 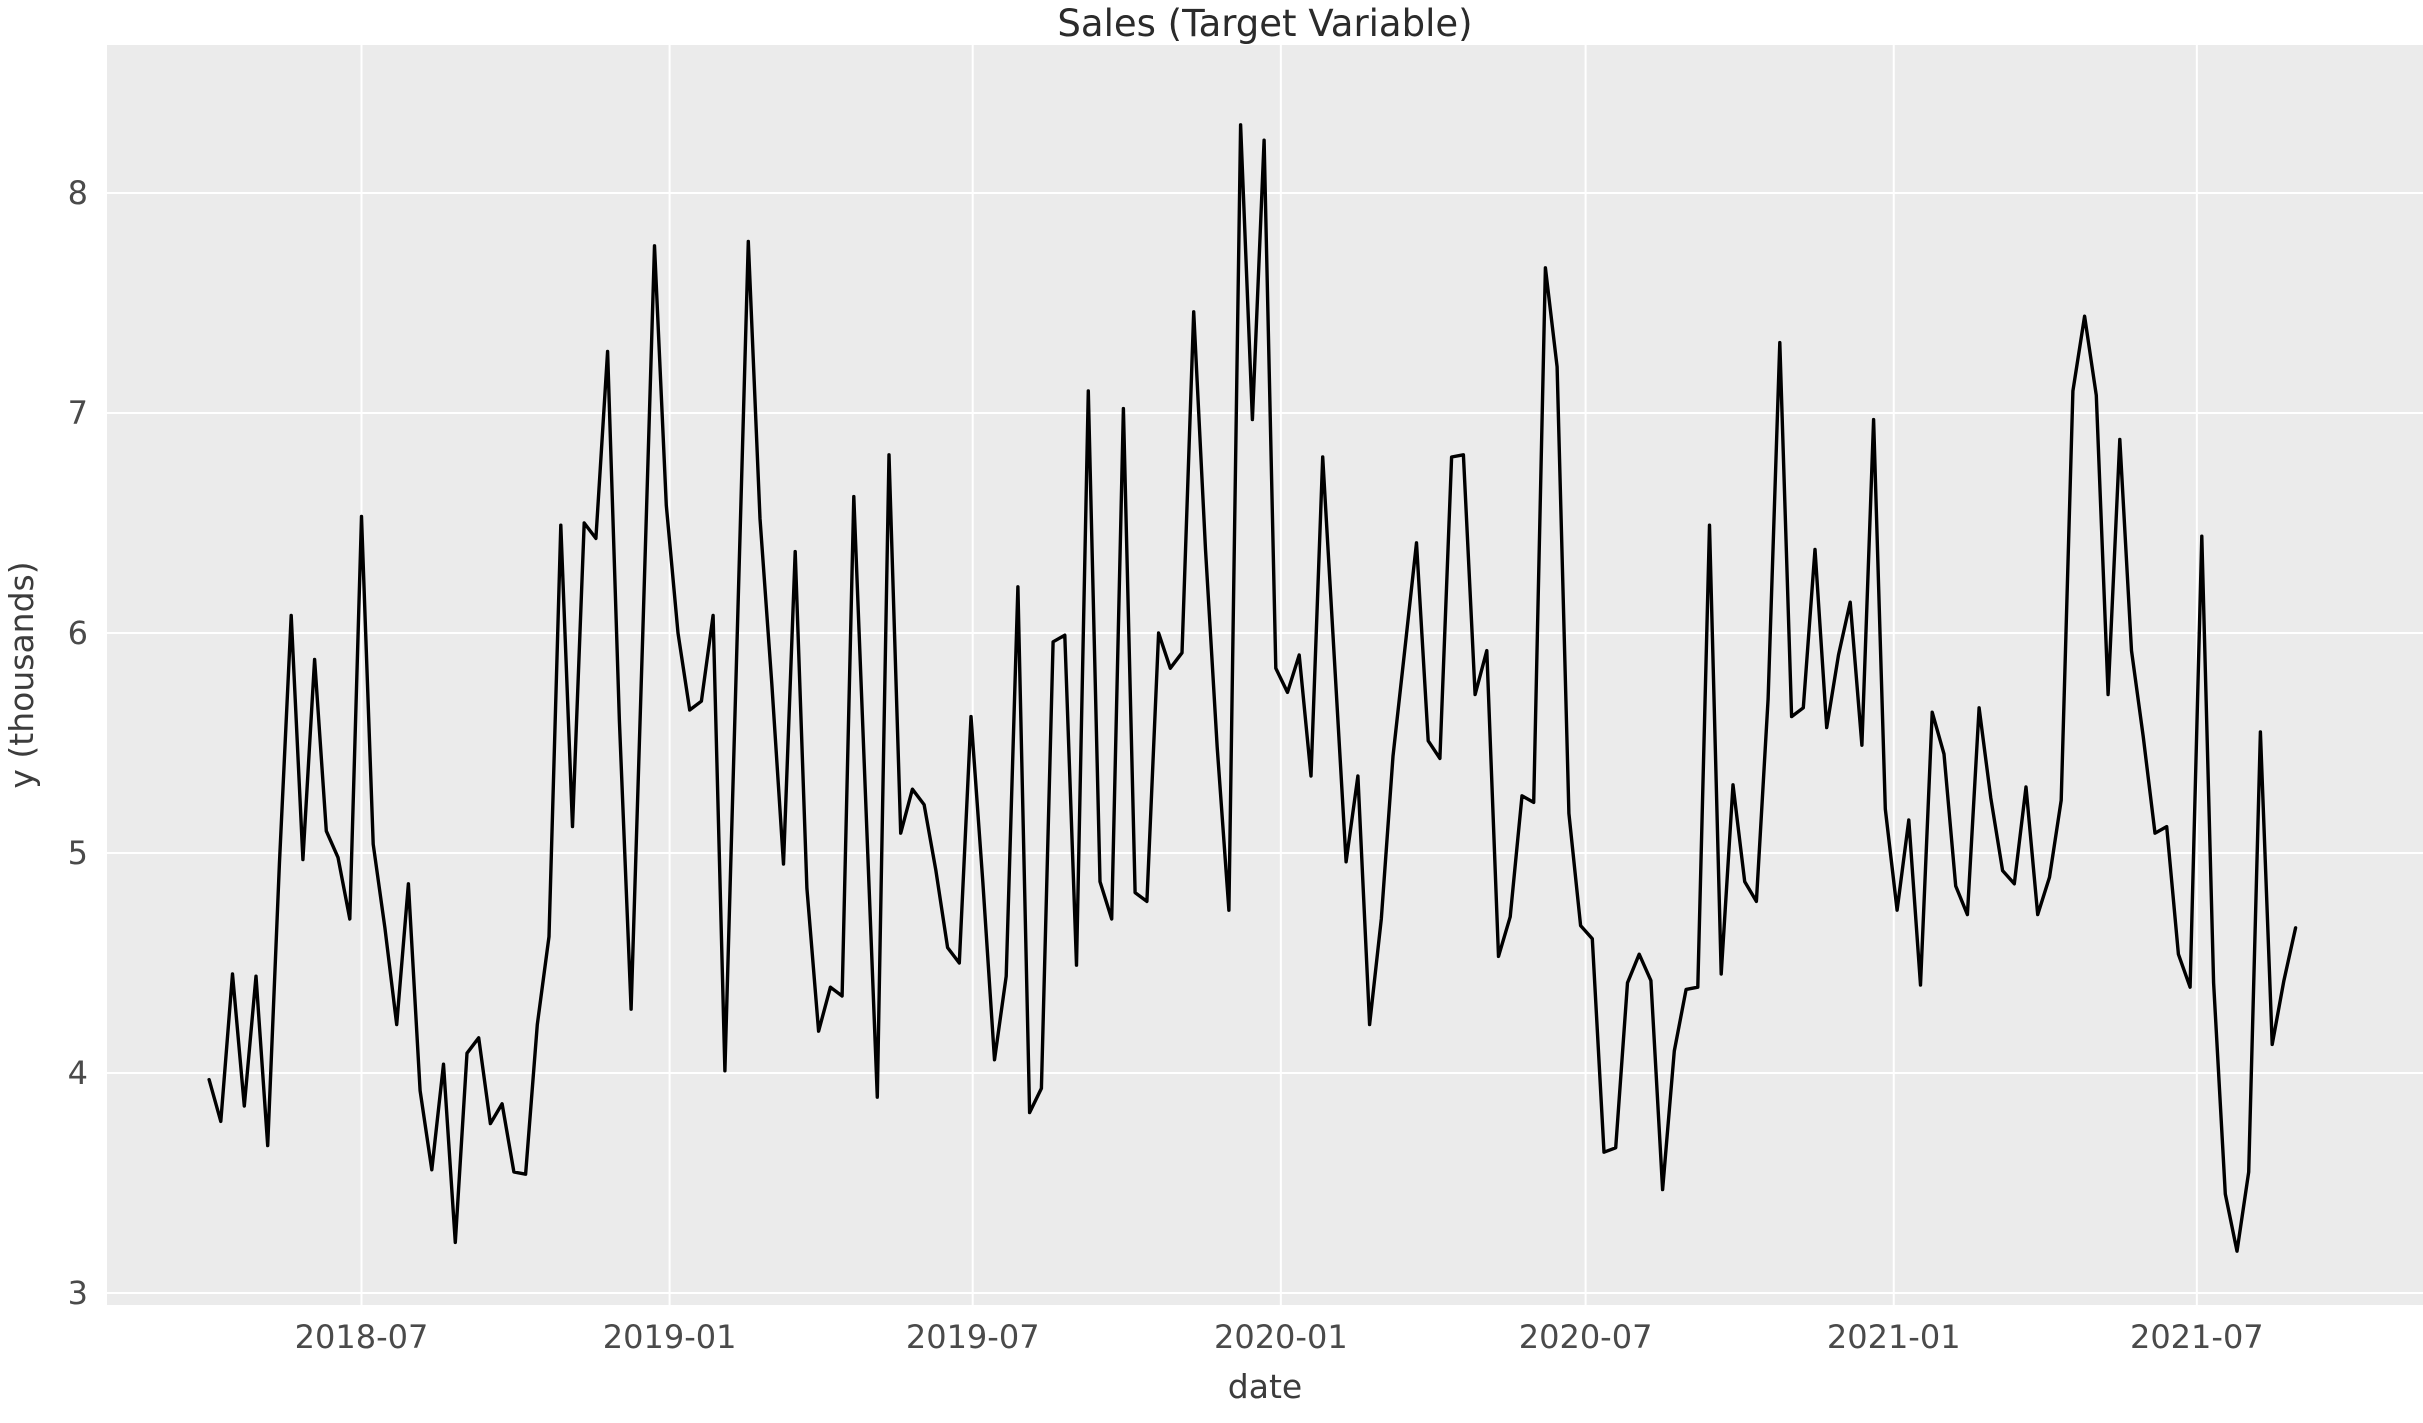 I want to click on y-tick-label: 7, so click(x=78, y=413).